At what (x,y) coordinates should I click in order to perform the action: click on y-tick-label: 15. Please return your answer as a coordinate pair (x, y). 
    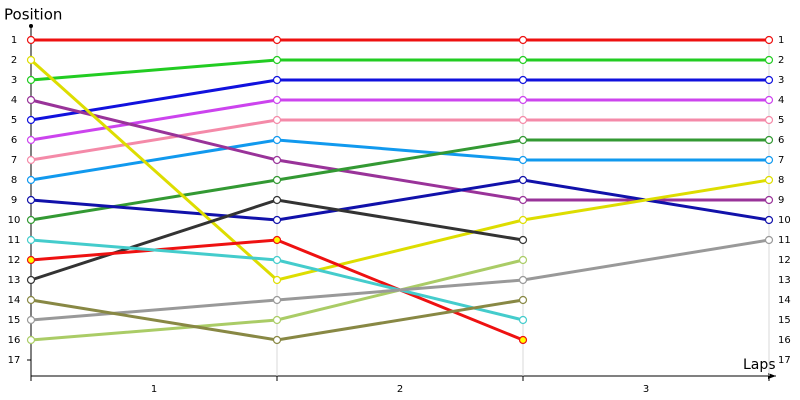
    Looking at the image, I should click on (14, 320).